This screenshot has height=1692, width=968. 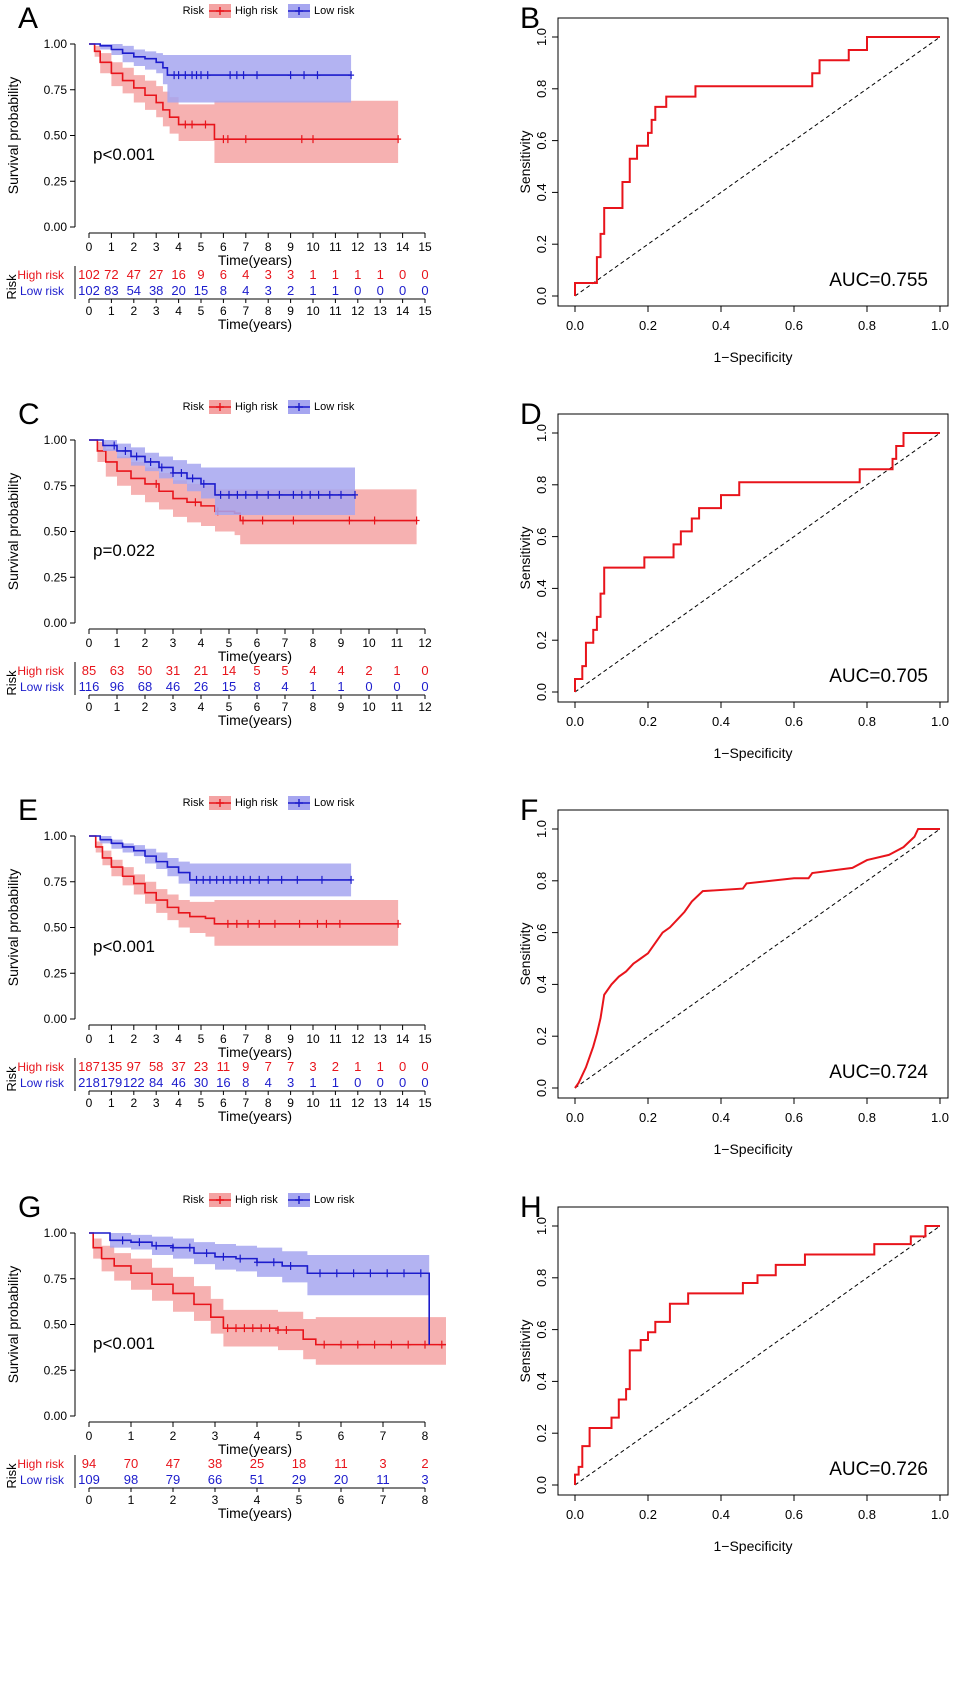 I want to click on risk-table-tick-label: 4, so click(x=257, y=1500).